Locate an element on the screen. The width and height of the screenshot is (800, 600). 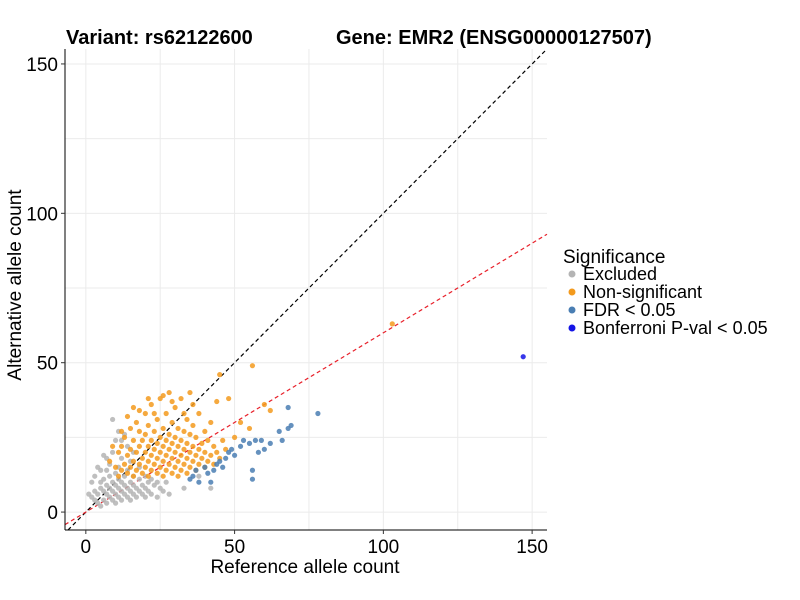
x-axis-label: Reference allele count is located at coordinates (305, 567).